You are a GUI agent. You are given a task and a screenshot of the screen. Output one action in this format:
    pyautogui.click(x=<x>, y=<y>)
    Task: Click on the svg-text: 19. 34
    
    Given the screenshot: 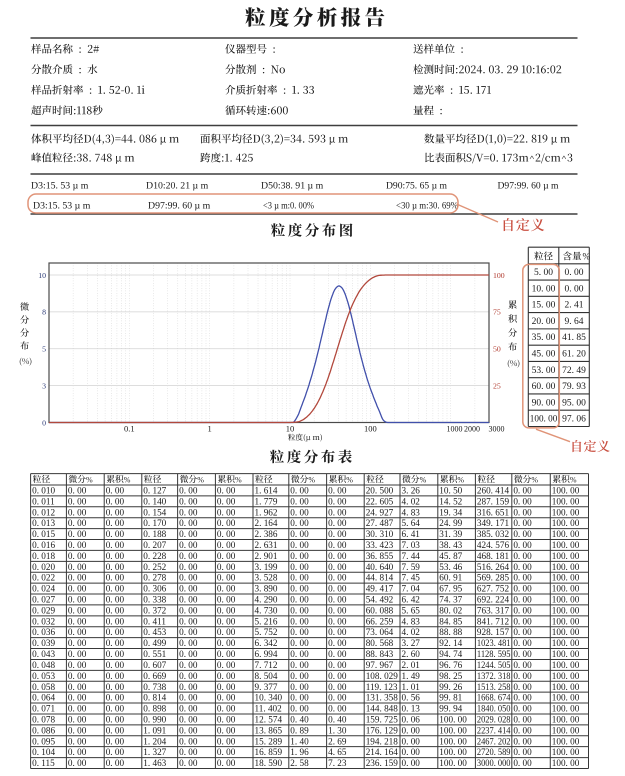 What is the action you would take?
    pyautogui.click(x=450, y=512)
    